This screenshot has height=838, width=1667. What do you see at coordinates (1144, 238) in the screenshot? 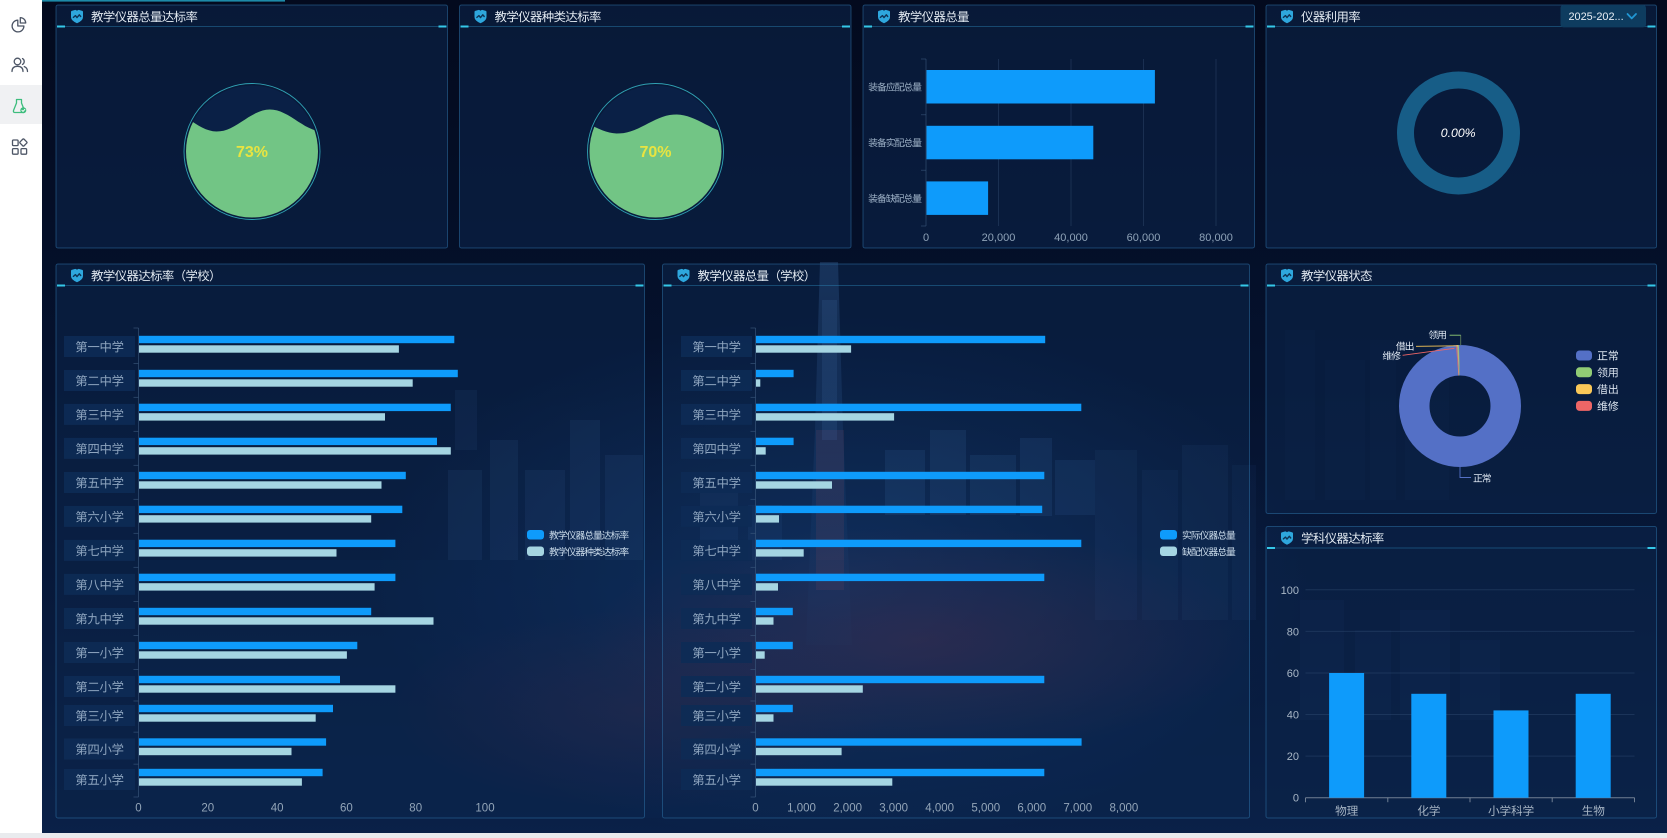
I see `svg-text: 60,000` at bounding box center [1144, 238].